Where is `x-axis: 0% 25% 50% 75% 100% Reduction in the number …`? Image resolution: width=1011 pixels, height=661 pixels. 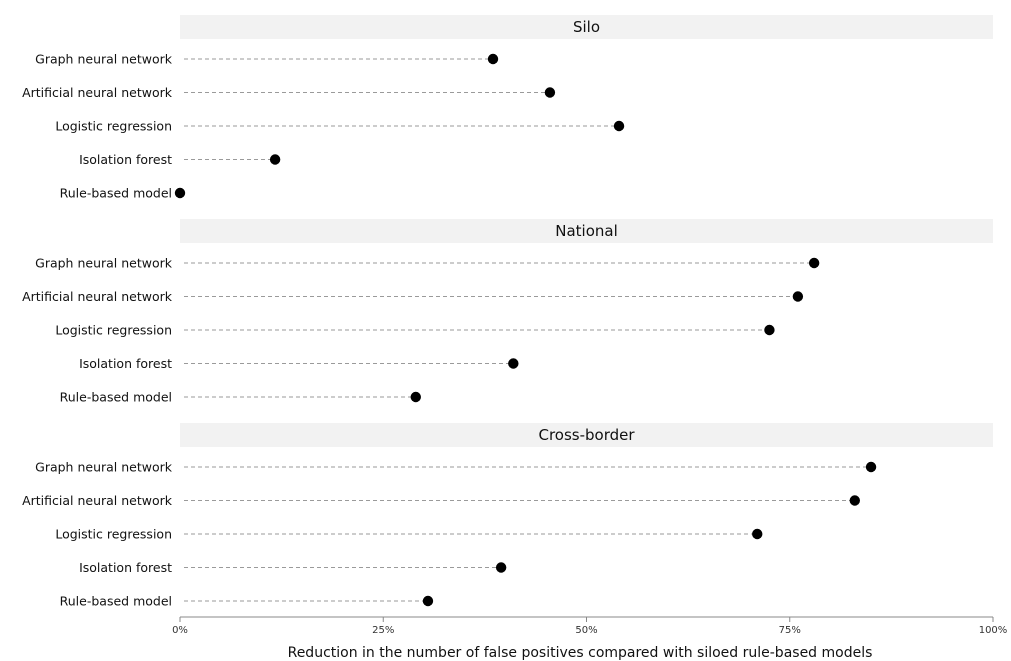 x-axis: 0% 25% 50% 75% 100% Reduction in the number … is located at coordinates (589, 638).